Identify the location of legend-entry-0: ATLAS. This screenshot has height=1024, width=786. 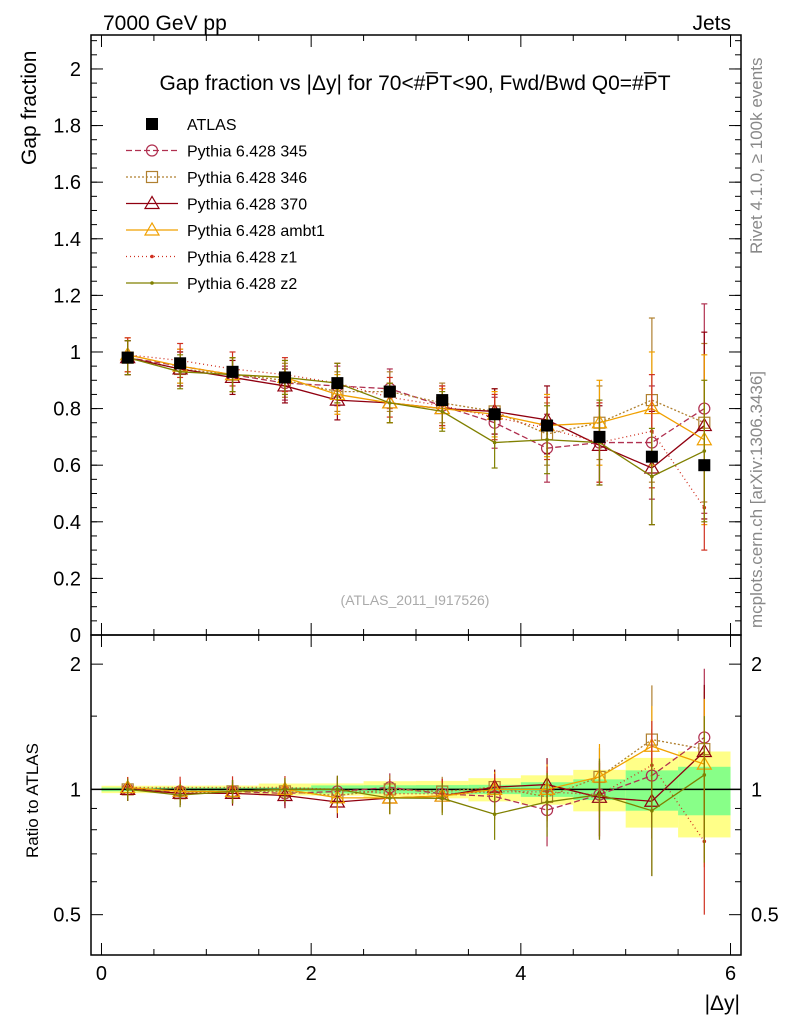
(191, 125).